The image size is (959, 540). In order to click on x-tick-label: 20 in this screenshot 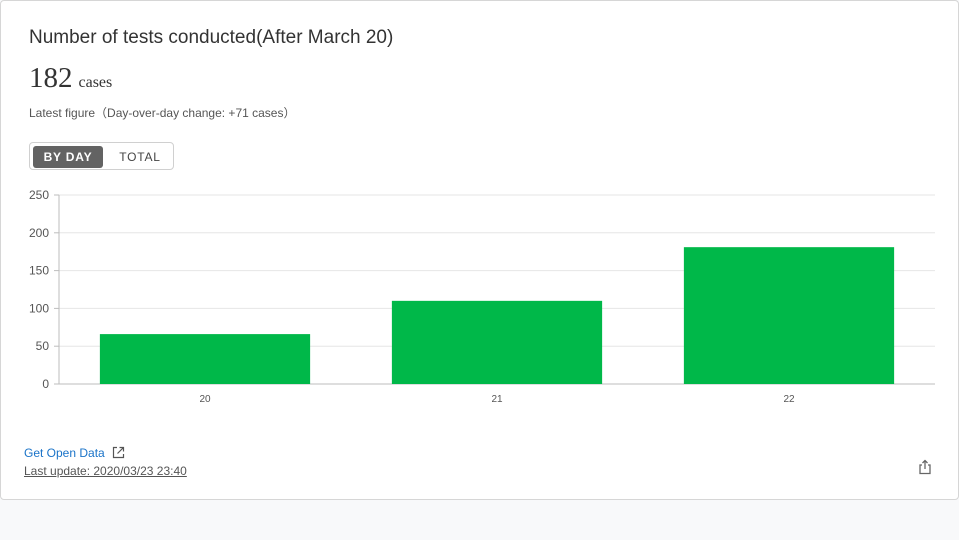, I will do `click(205, 399)`.